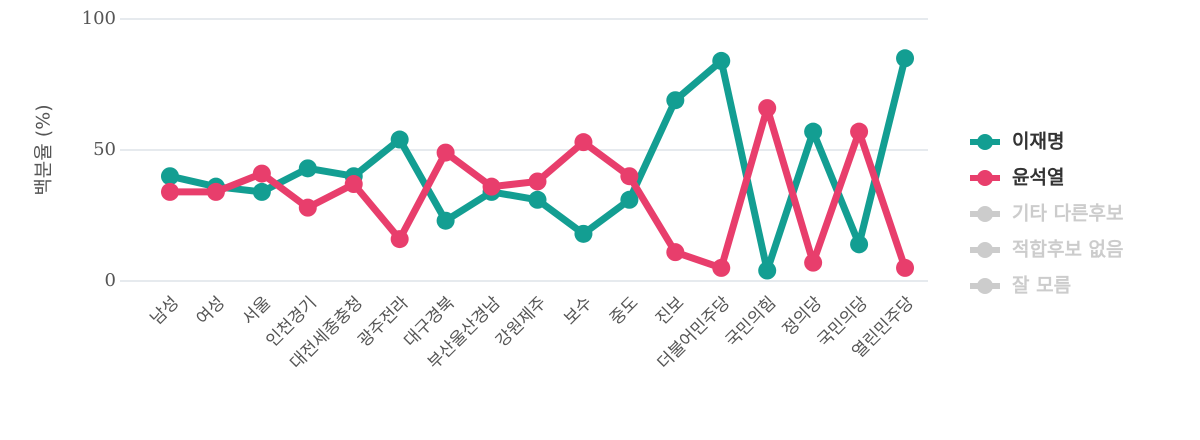  I want to click on legend-label: 기타 다른후보, so click(1068, 214).